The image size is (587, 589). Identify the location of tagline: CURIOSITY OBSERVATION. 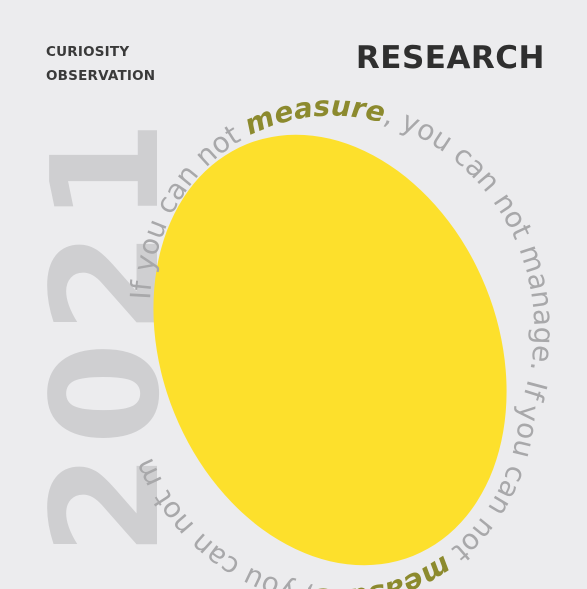
(100, 64).